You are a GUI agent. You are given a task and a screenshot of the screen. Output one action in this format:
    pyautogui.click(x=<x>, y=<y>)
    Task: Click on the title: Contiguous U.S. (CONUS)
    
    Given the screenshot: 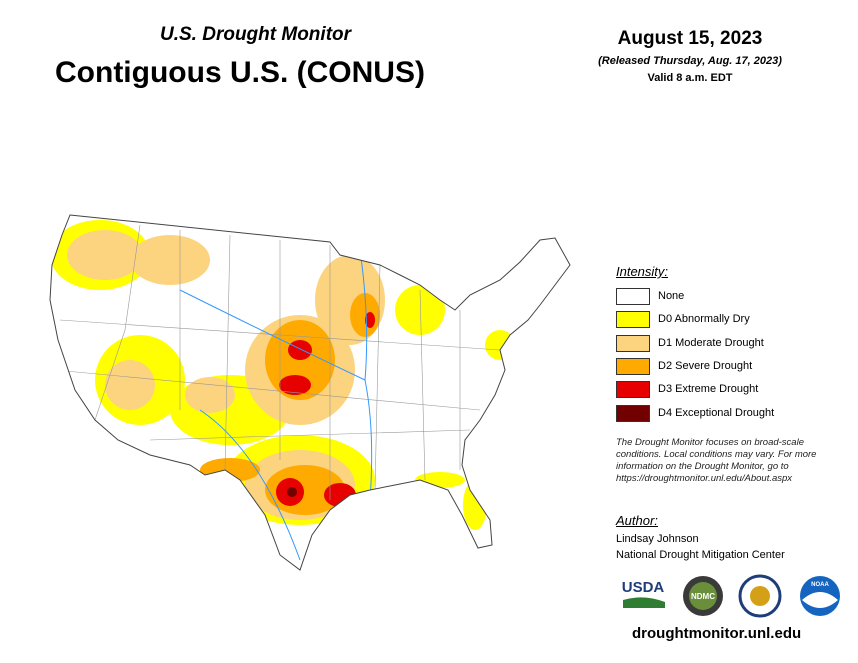 What is the action you would take?
    pyautogui.click(x=240, y=72)
    